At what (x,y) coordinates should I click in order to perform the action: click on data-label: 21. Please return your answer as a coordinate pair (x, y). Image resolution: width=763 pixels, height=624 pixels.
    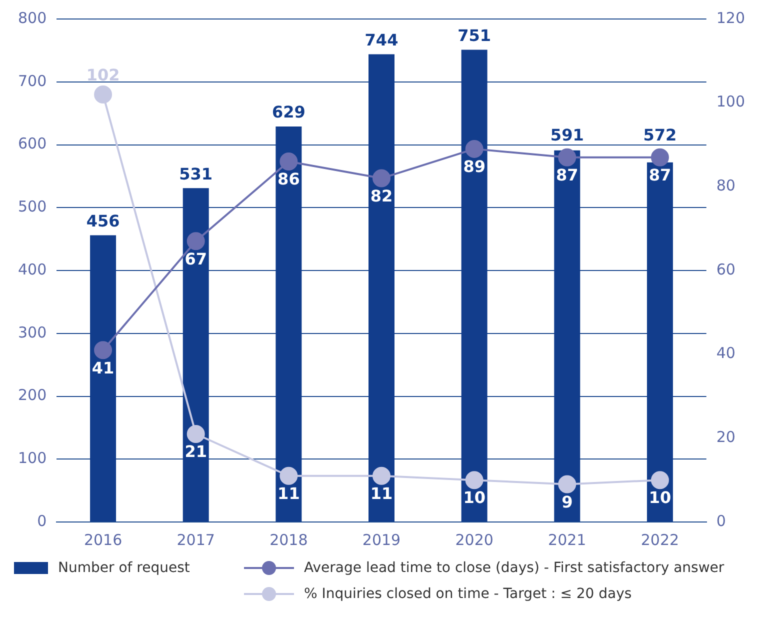
    Looking at the image, I should click on (195, 452).